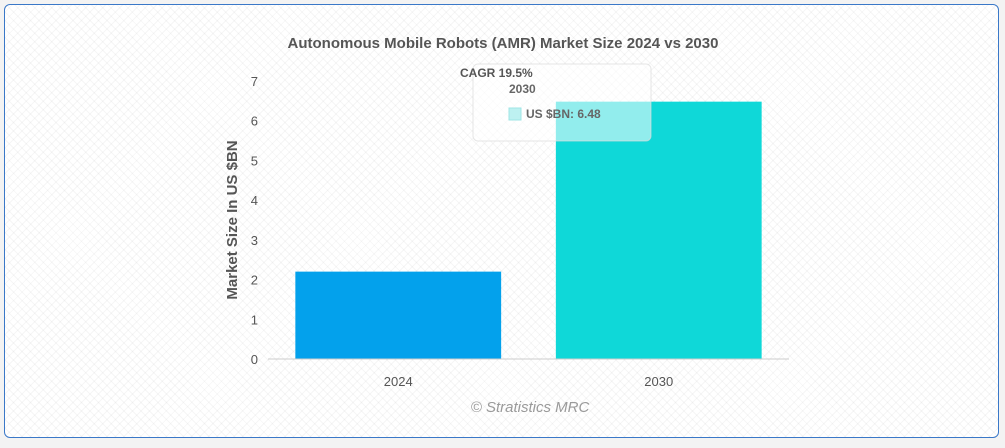 The image size is (1005, 448). Describe the element at coordinates (398, 315) in the screenshot. I see `bar-2024` at that location.